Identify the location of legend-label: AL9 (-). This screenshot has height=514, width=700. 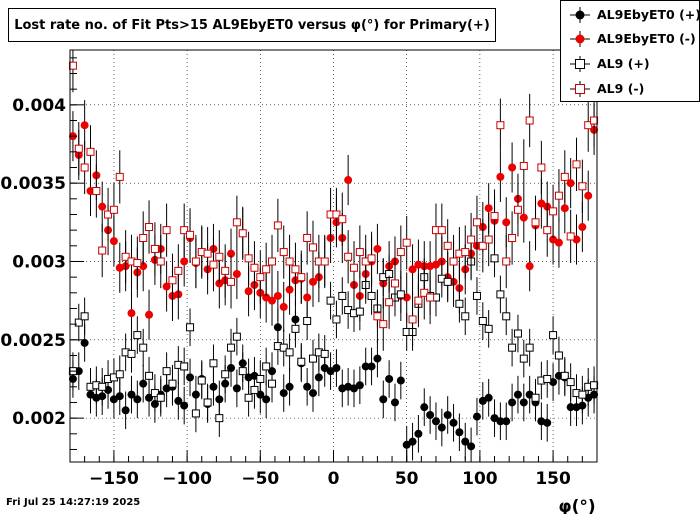
(621, 88).